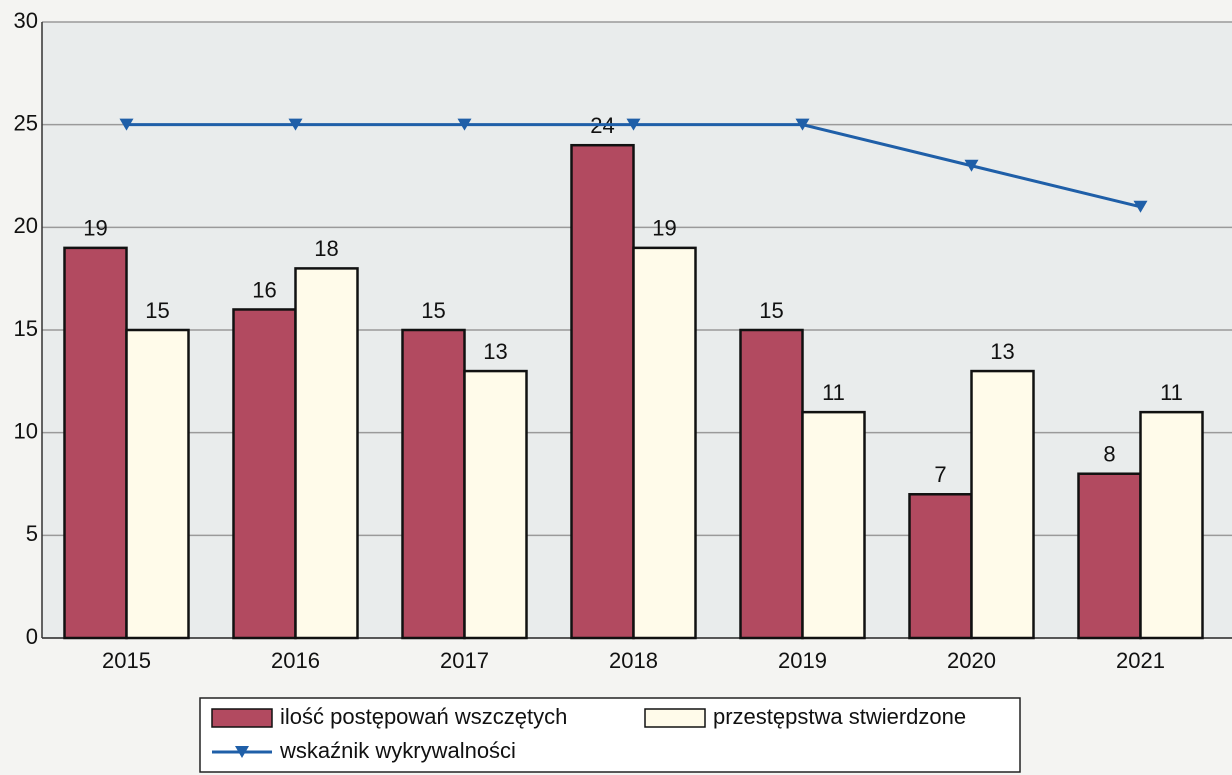 The height and width of the screenshot is (775, 1232). Describe the element at coordinates (126, 660) in the screenshot. I see `x-tick-label: 2015` at that location.